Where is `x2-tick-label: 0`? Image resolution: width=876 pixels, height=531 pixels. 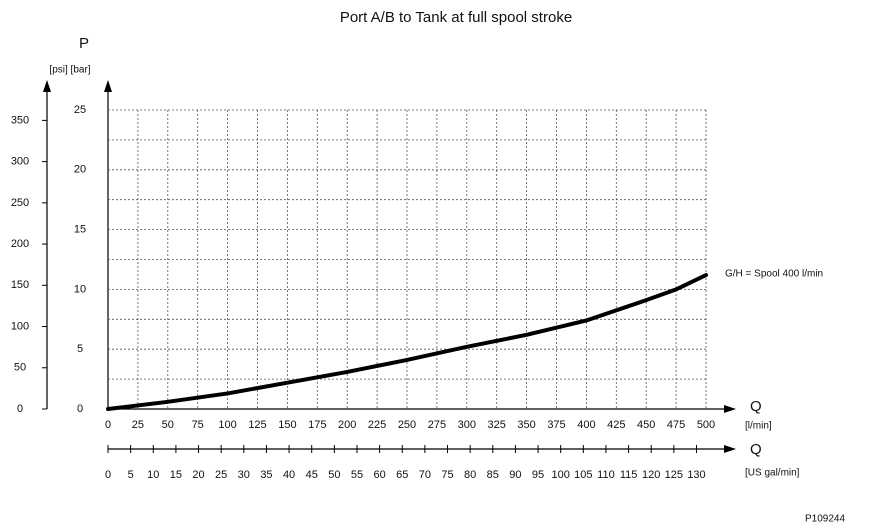 x2-tick-label: 0 is located at coordinates (108, 475).